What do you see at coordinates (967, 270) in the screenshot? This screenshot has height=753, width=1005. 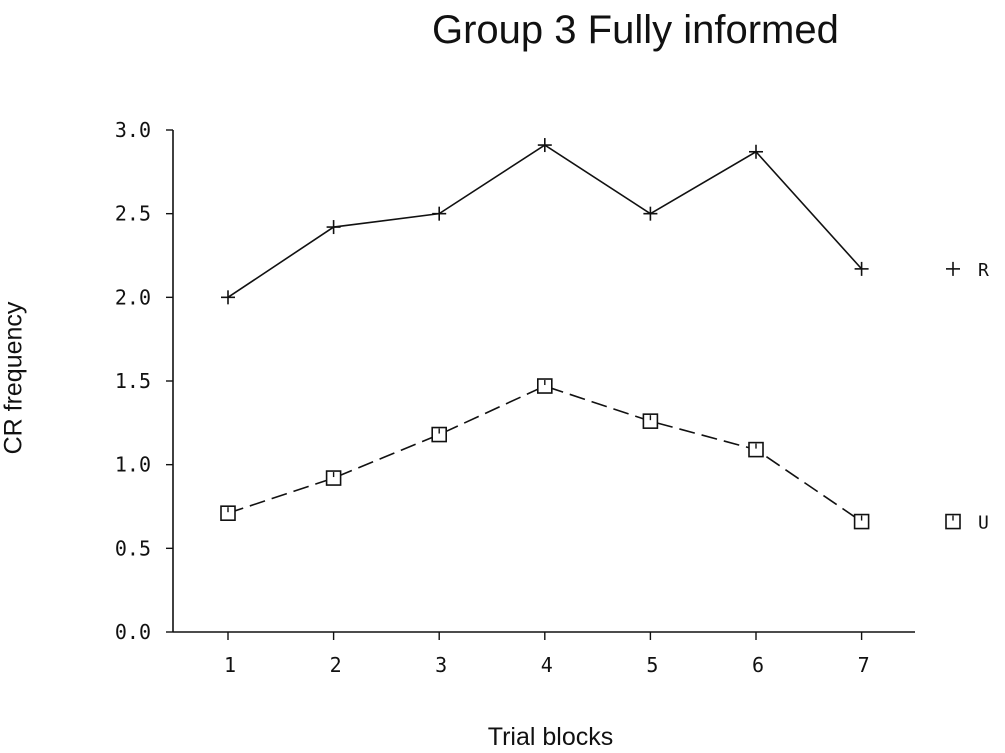 I see `legend-item-R: R` at bounding box center [967, 270].